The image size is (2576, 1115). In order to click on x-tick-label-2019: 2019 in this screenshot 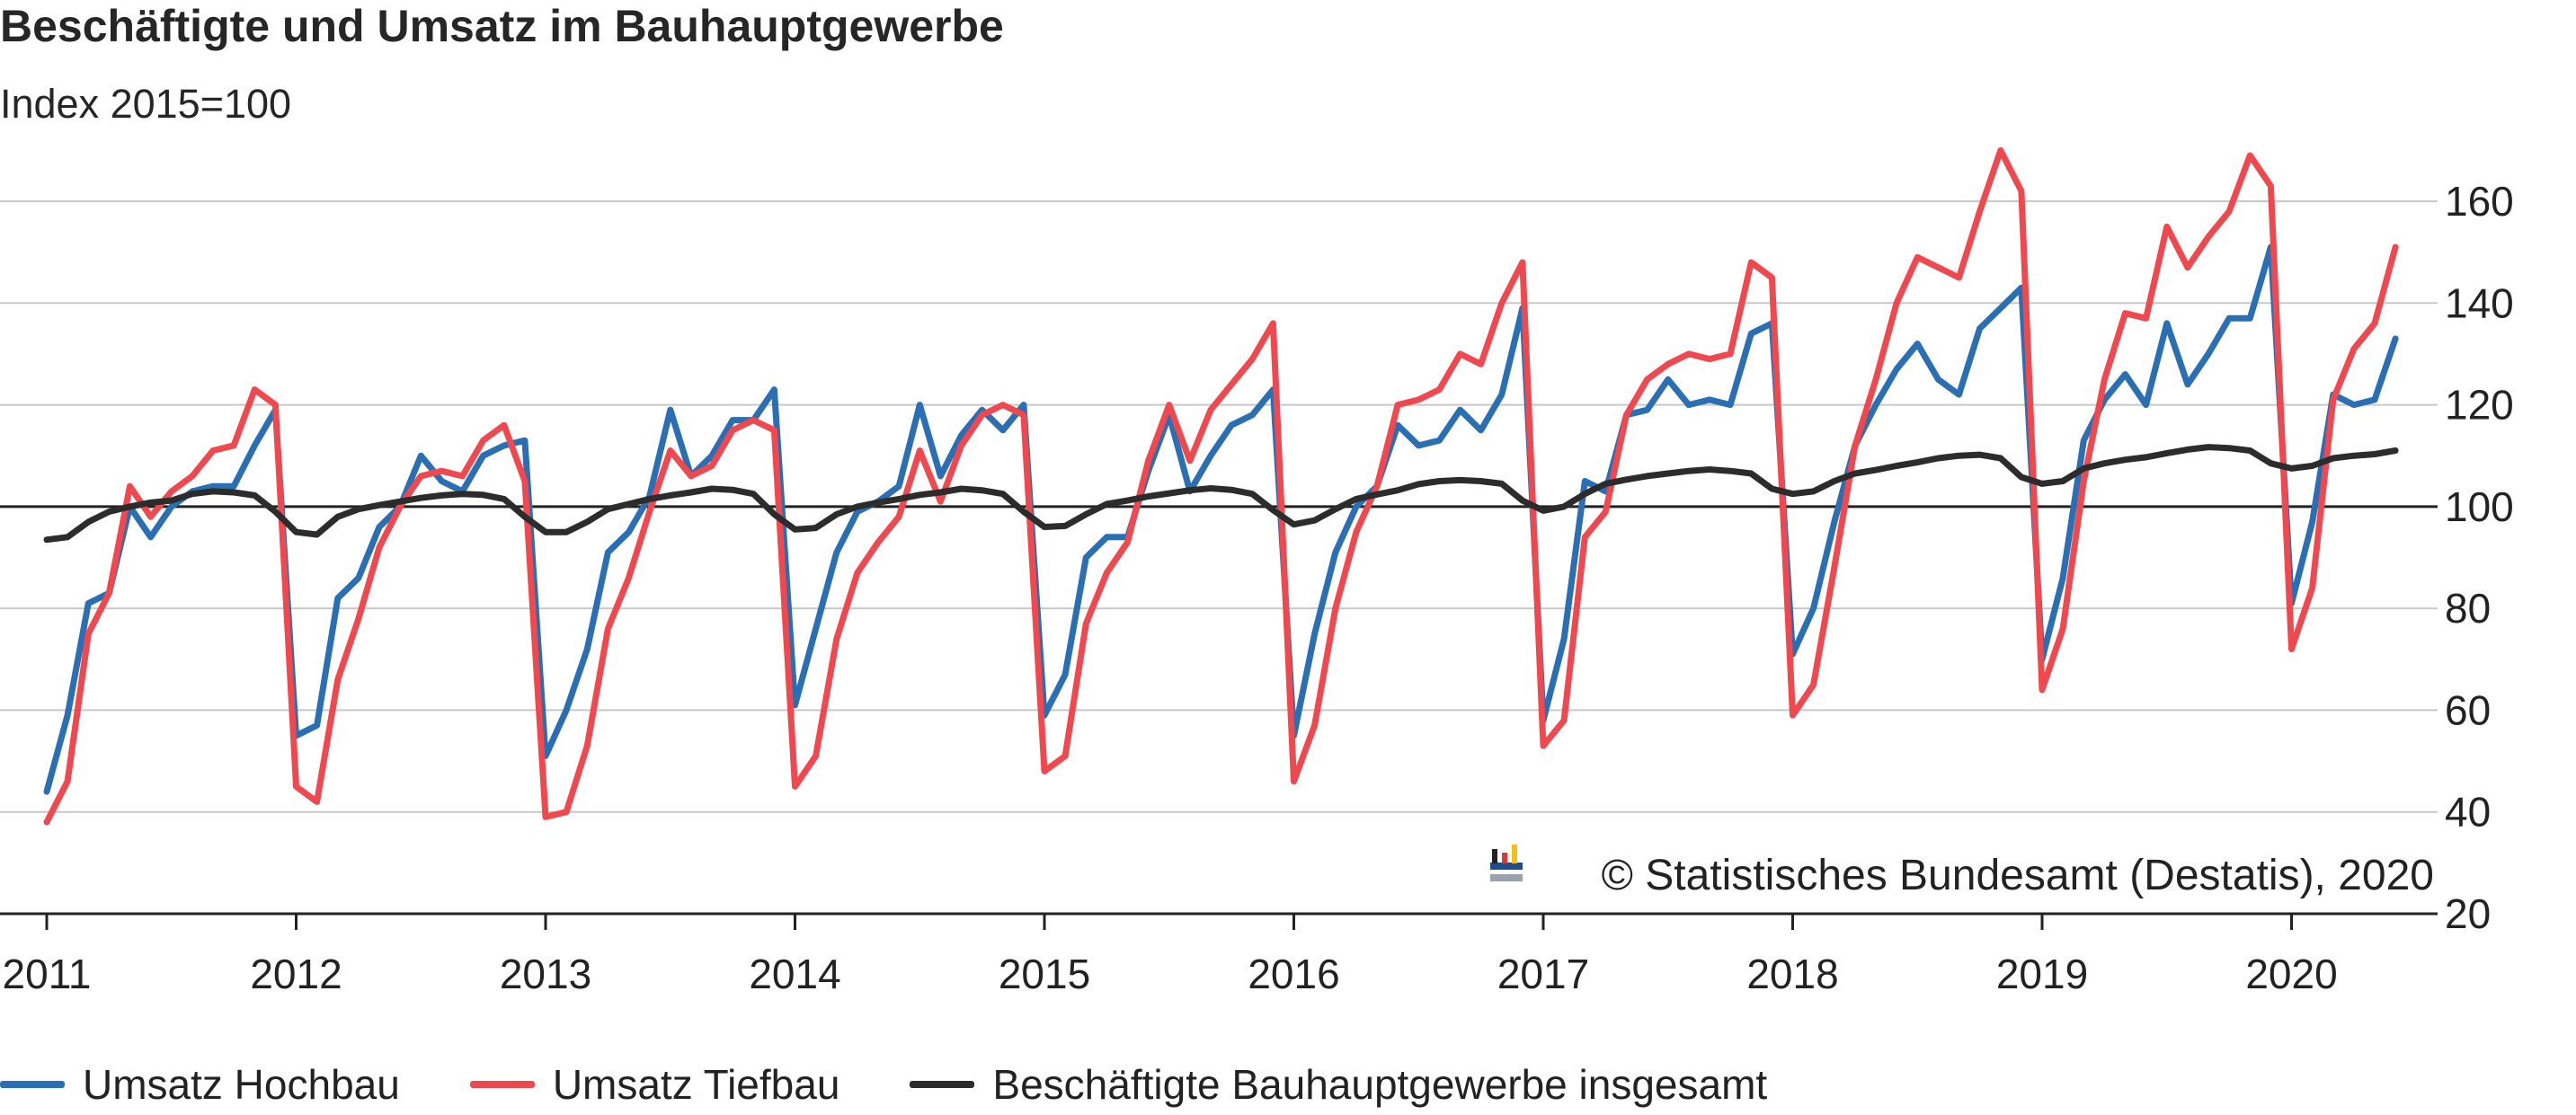, I will do `click(2042, 974)`.